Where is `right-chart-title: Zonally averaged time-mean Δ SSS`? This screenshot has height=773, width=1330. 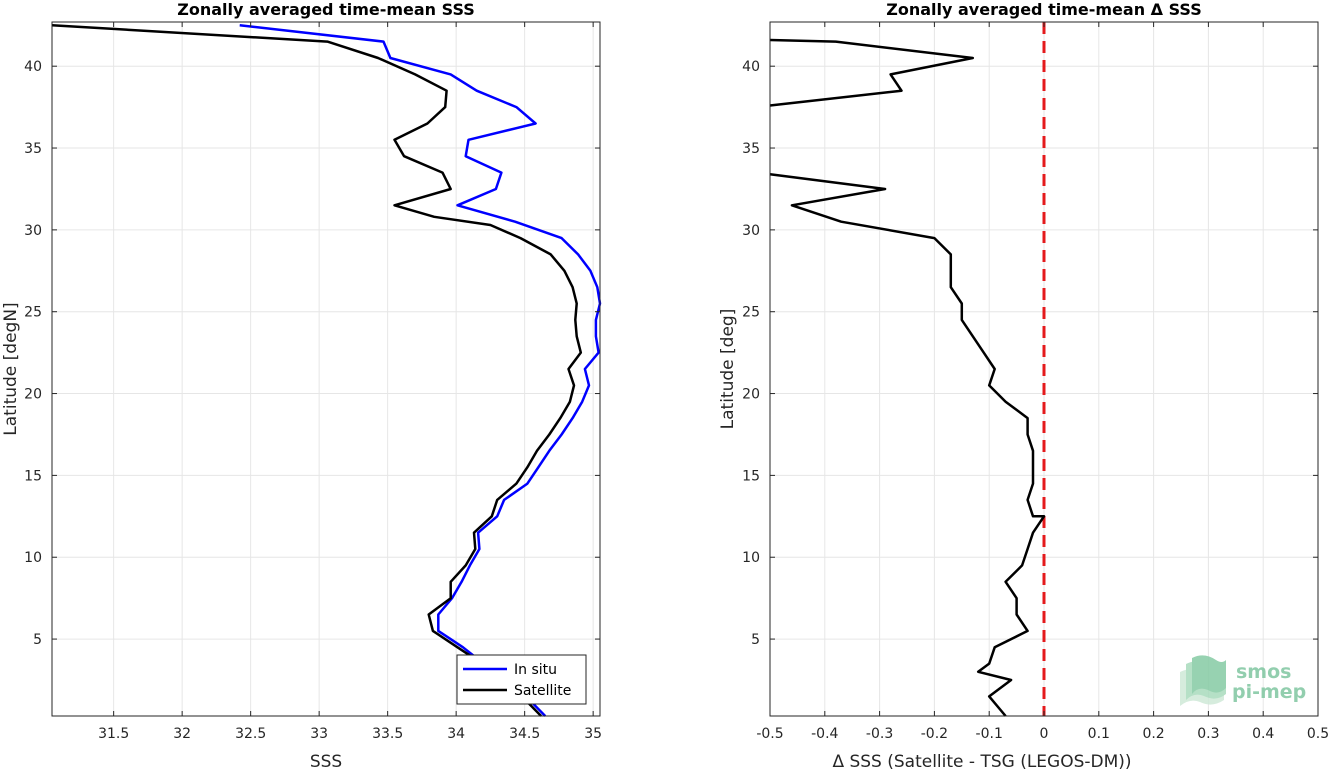
right-chart-title: Zonally averaged time-mean Δ SSS is located at coordinates (1044, 9).